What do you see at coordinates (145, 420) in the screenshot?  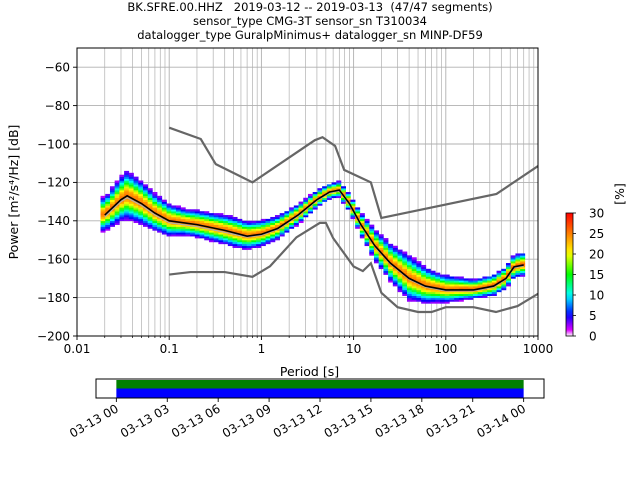 I see `timeline-tick-label: 03-13 03` at bounding box center [145, 420].